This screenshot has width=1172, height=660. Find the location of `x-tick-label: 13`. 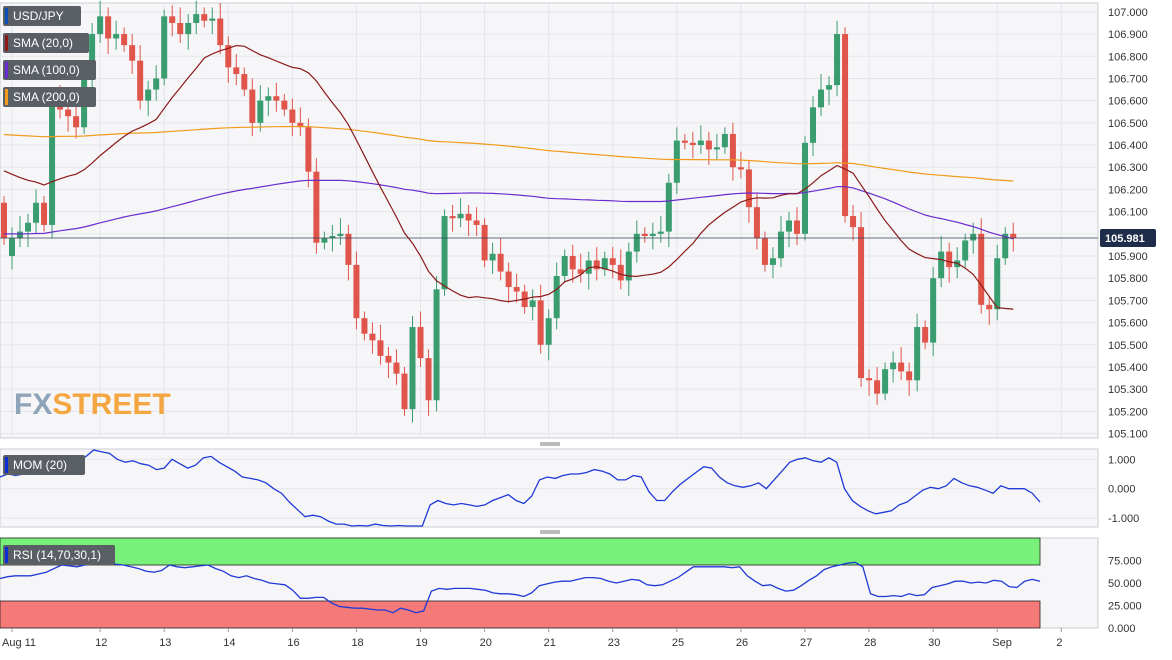

x-tick-label: 13 is located at coordinates (165, 643).